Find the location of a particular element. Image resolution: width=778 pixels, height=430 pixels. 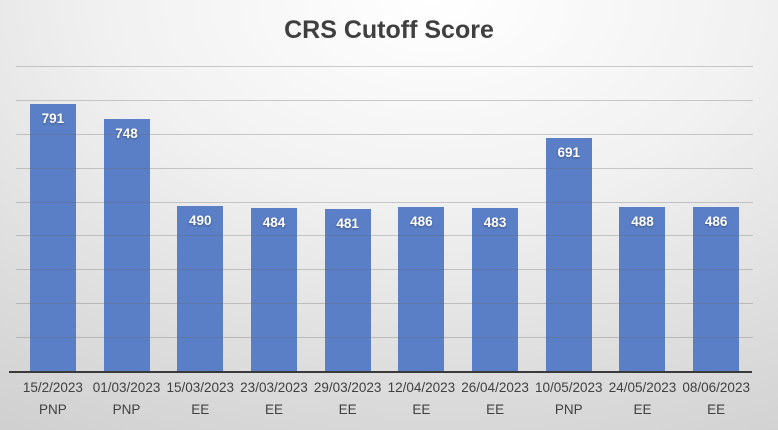

x-axis-label: 10/05/2023 PNP is located at coordinates (569, 399).